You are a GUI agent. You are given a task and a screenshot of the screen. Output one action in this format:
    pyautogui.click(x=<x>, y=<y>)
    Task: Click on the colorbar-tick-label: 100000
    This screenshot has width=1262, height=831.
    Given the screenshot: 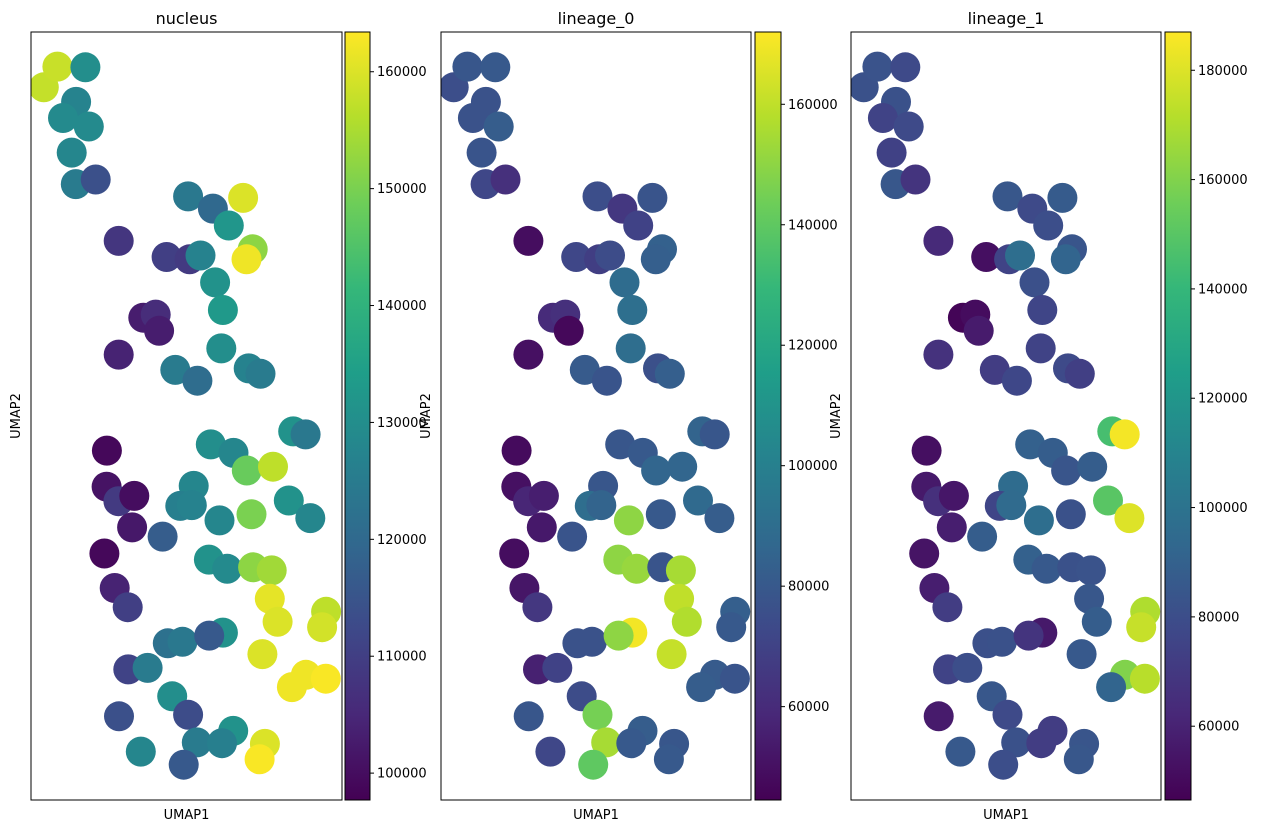 What is the action you would take?
    pyautogui.click(x=813, y=466)
    